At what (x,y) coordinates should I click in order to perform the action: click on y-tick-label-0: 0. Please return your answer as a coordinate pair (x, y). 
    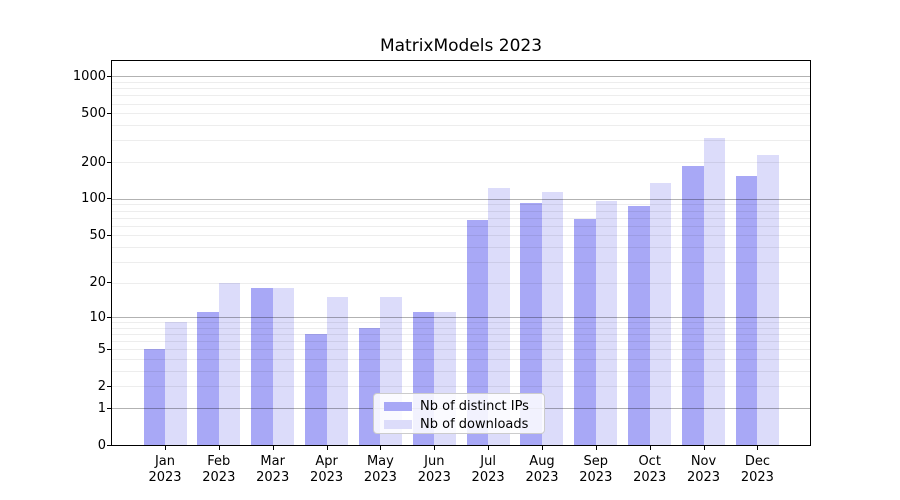
    Looking at the image, I should click on (101, 445).